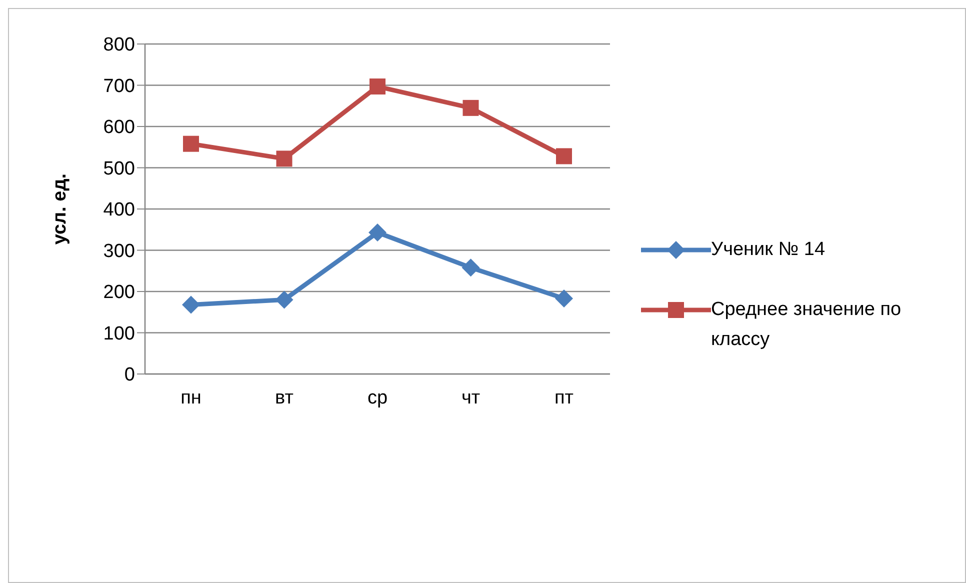  What do you see at coordinates (564, 397) in the screenshot?
I see `x-tick-label: пт` at bounding box center [564, 397].